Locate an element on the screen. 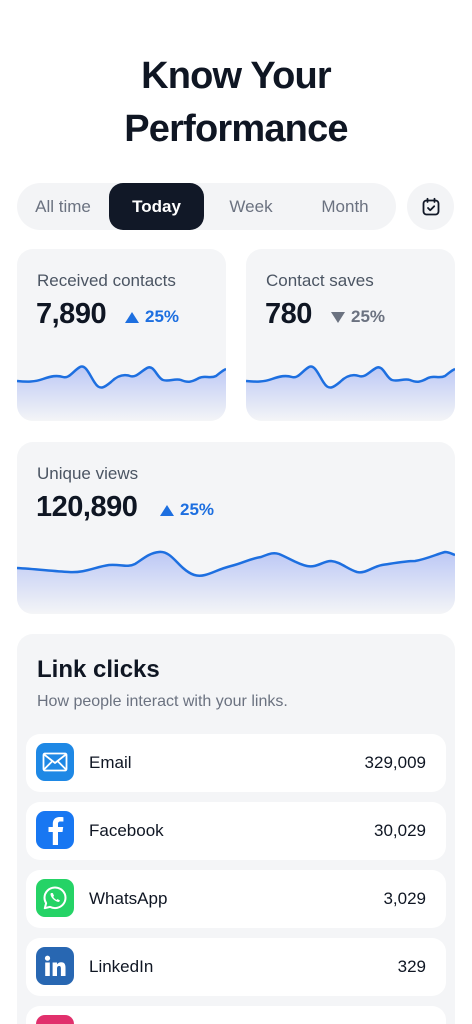 This screenshot has height=1024, width=472. email-icon is located at coordinates (55, 762).